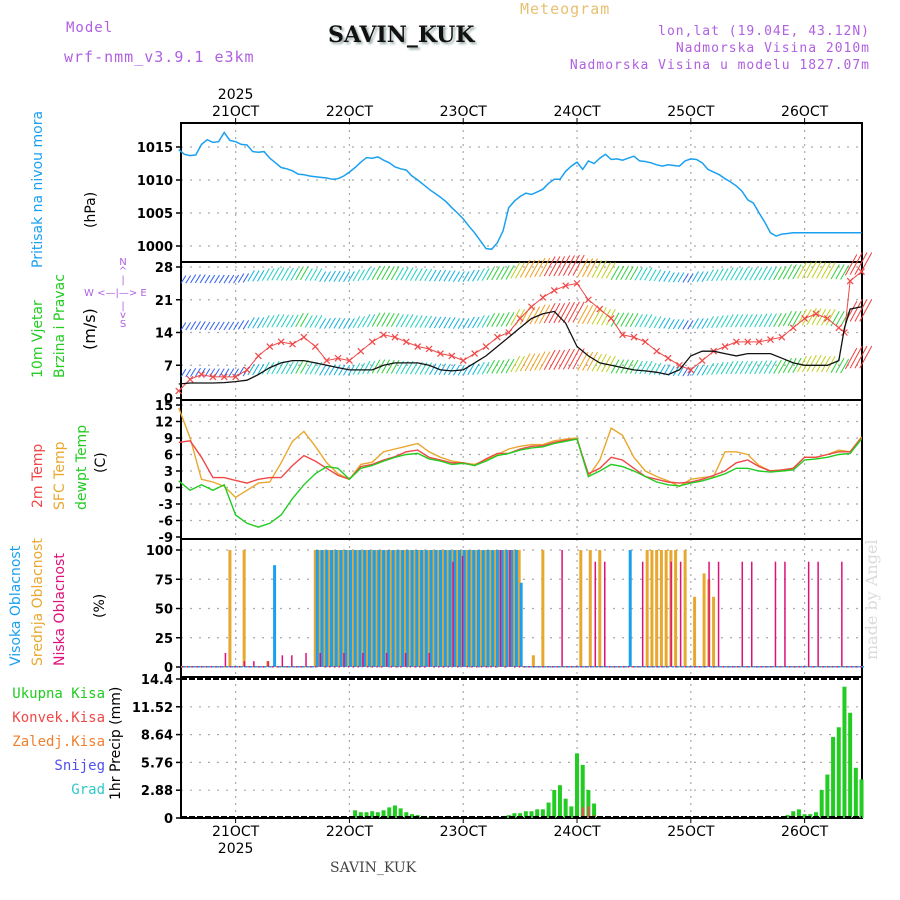 Image resolution: width=900 pixels, height=900 pixels. What do you see at coordinates (236, 832) in the screenshot?
I see `x-bottom-label: 21OCT` at bounding box center [236, 832].